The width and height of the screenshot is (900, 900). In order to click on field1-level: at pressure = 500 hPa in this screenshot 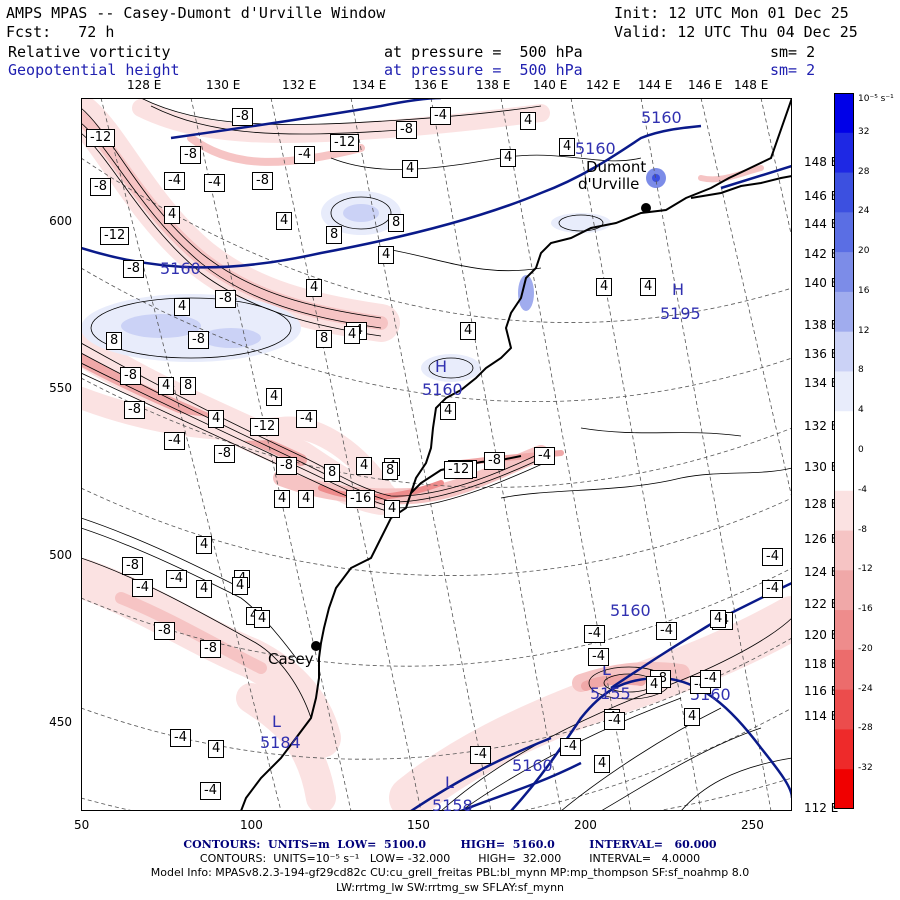, I will do `click(483, 52)`.